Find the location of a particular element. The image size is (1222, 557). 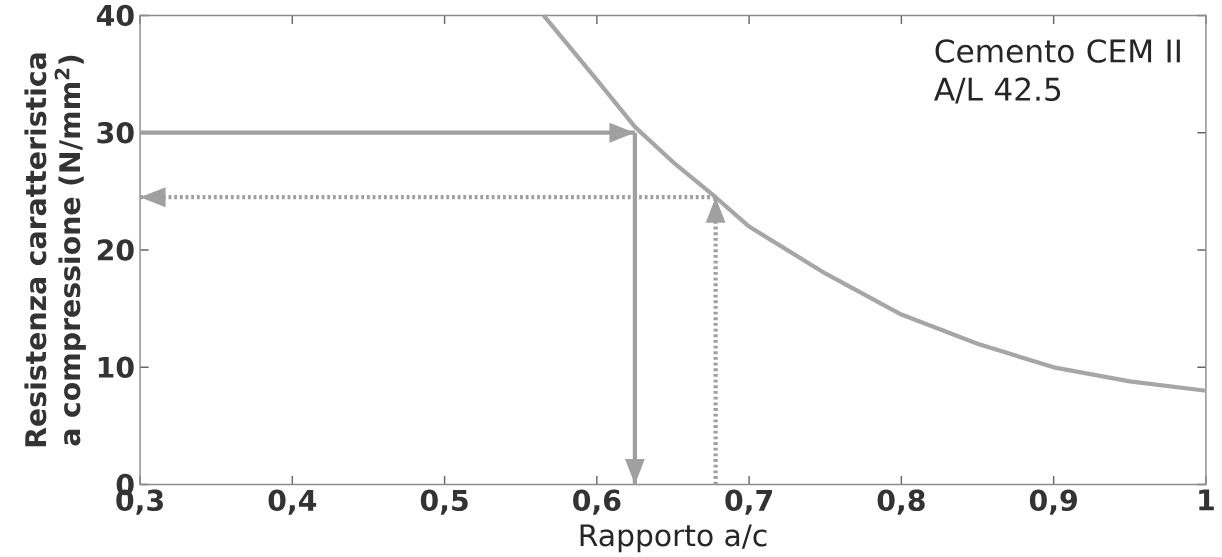

x-tick-label: 0,9 is located at coordinates (1053, 502).